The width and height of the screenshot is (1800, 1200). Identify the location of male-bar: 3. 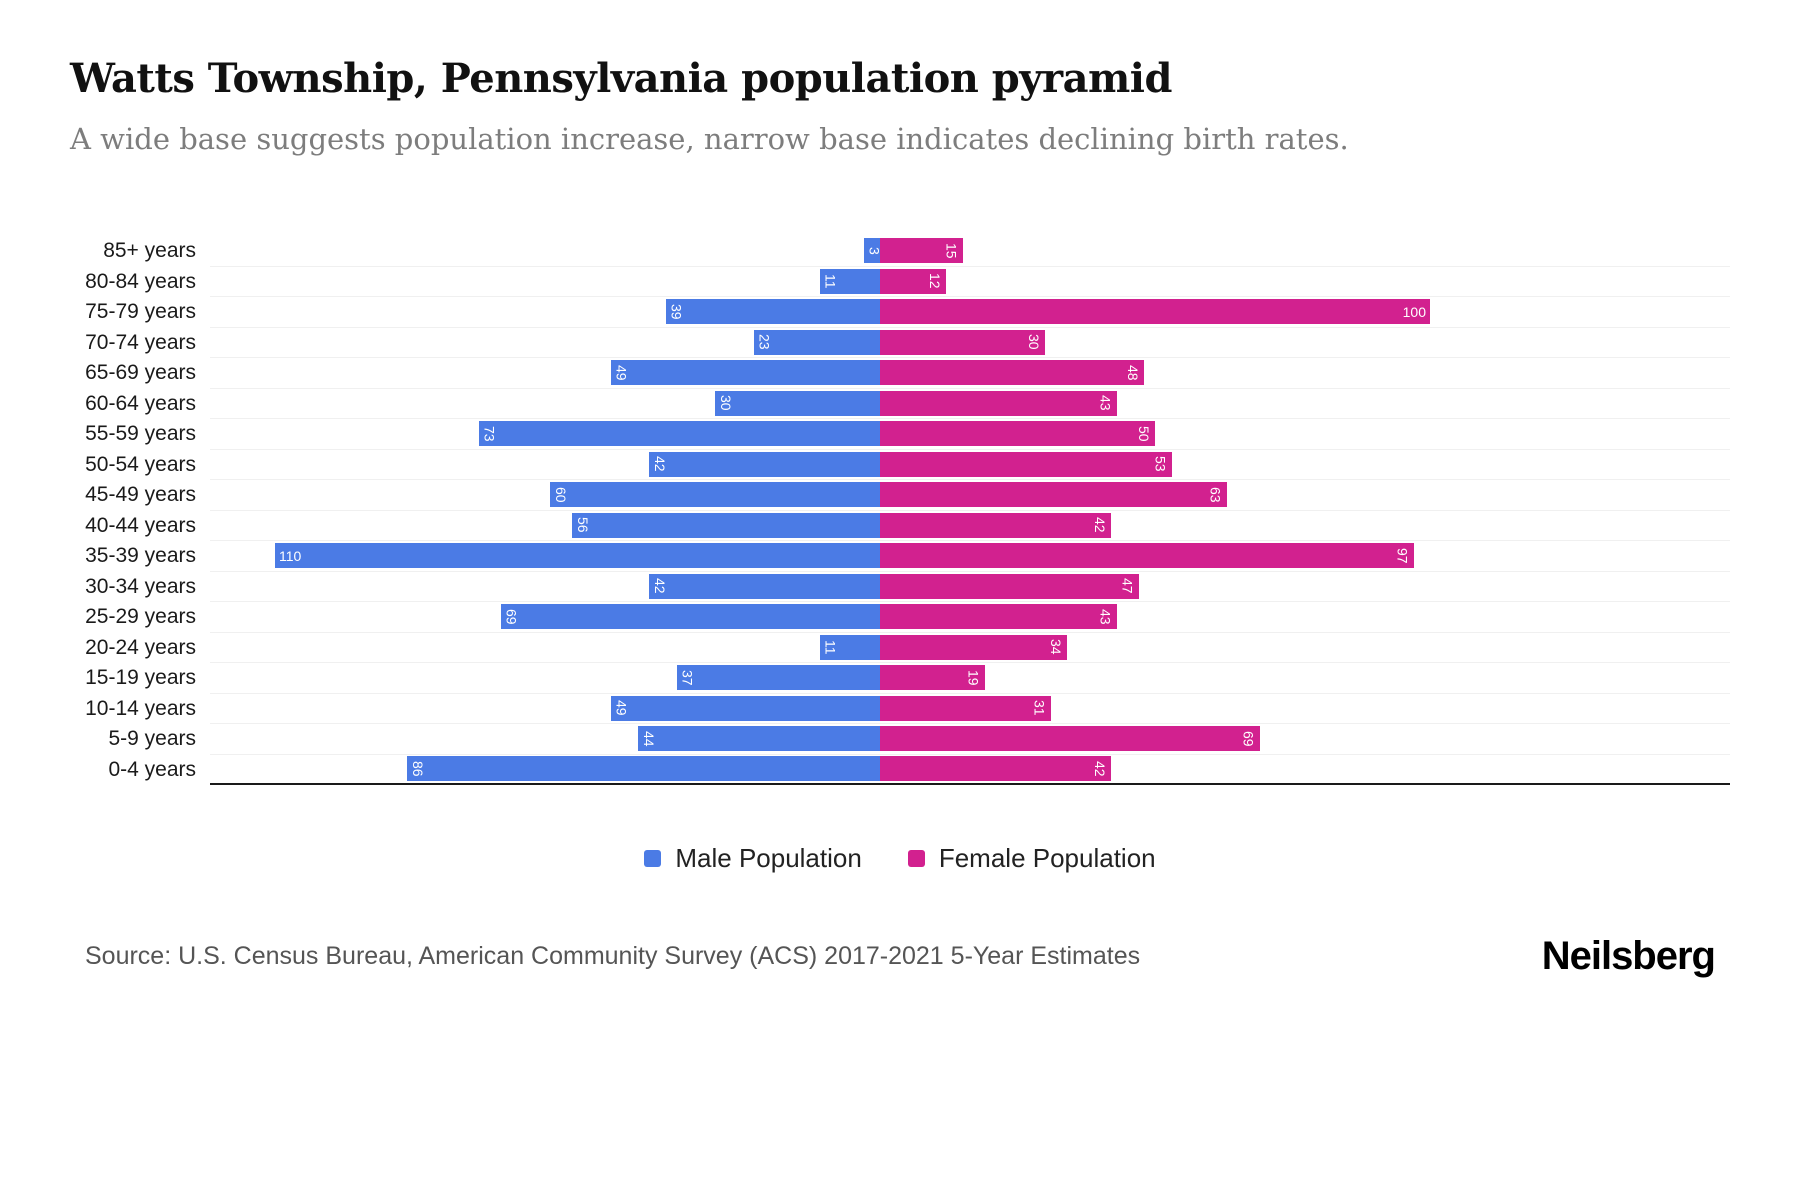
(873, 251).